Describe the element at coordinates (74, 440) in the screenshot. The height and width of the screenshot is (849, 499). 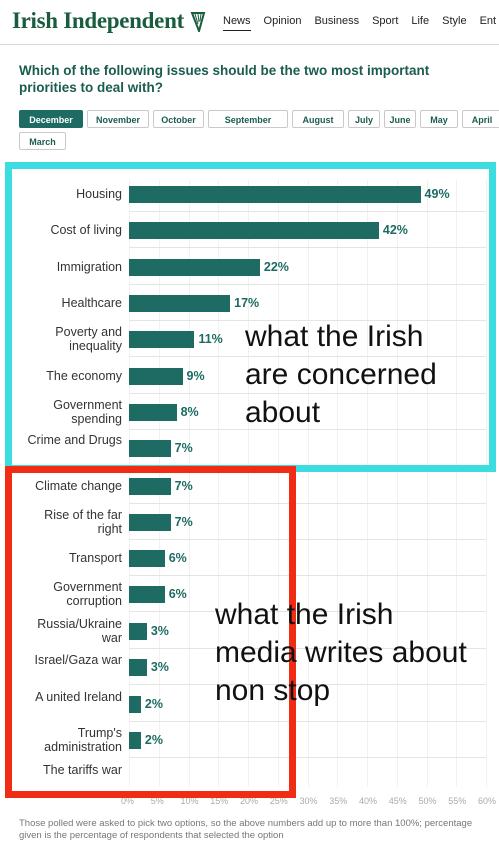
I see `category-label: Crime and Drugs` at that location.